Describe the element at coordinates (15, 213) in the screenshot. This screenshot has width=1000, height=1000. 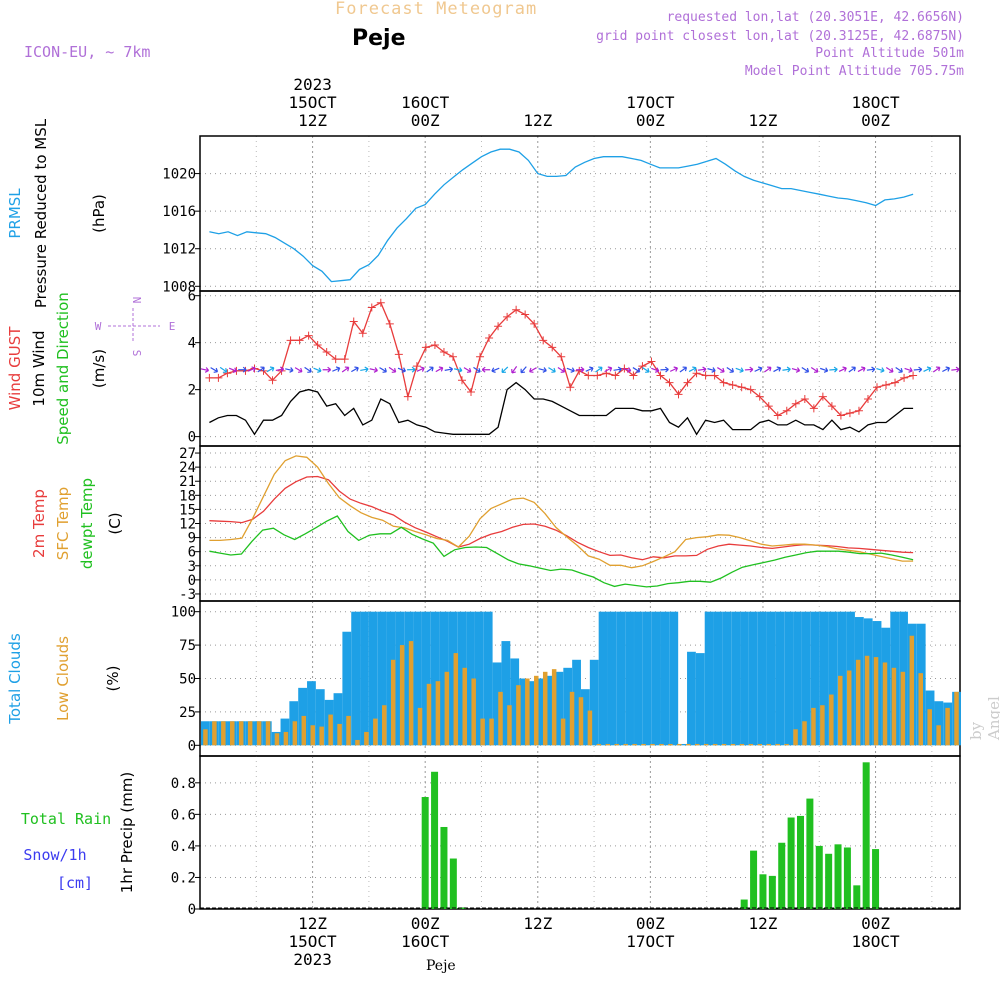
I see `pressure-ylabel: PRMSL` at that location.